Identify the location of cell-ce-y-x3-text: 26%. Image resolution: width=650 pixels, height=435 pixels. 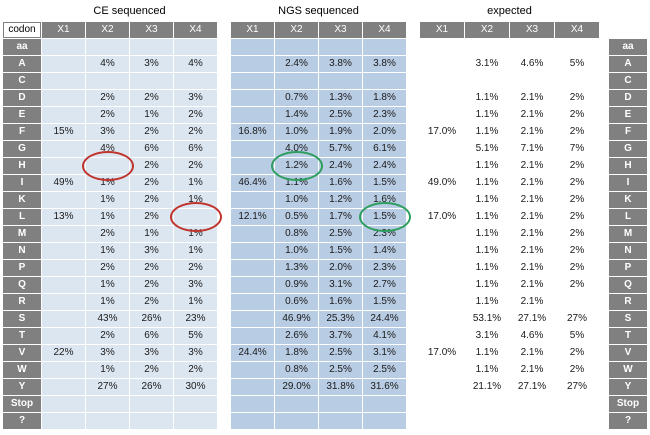
(151, 386).